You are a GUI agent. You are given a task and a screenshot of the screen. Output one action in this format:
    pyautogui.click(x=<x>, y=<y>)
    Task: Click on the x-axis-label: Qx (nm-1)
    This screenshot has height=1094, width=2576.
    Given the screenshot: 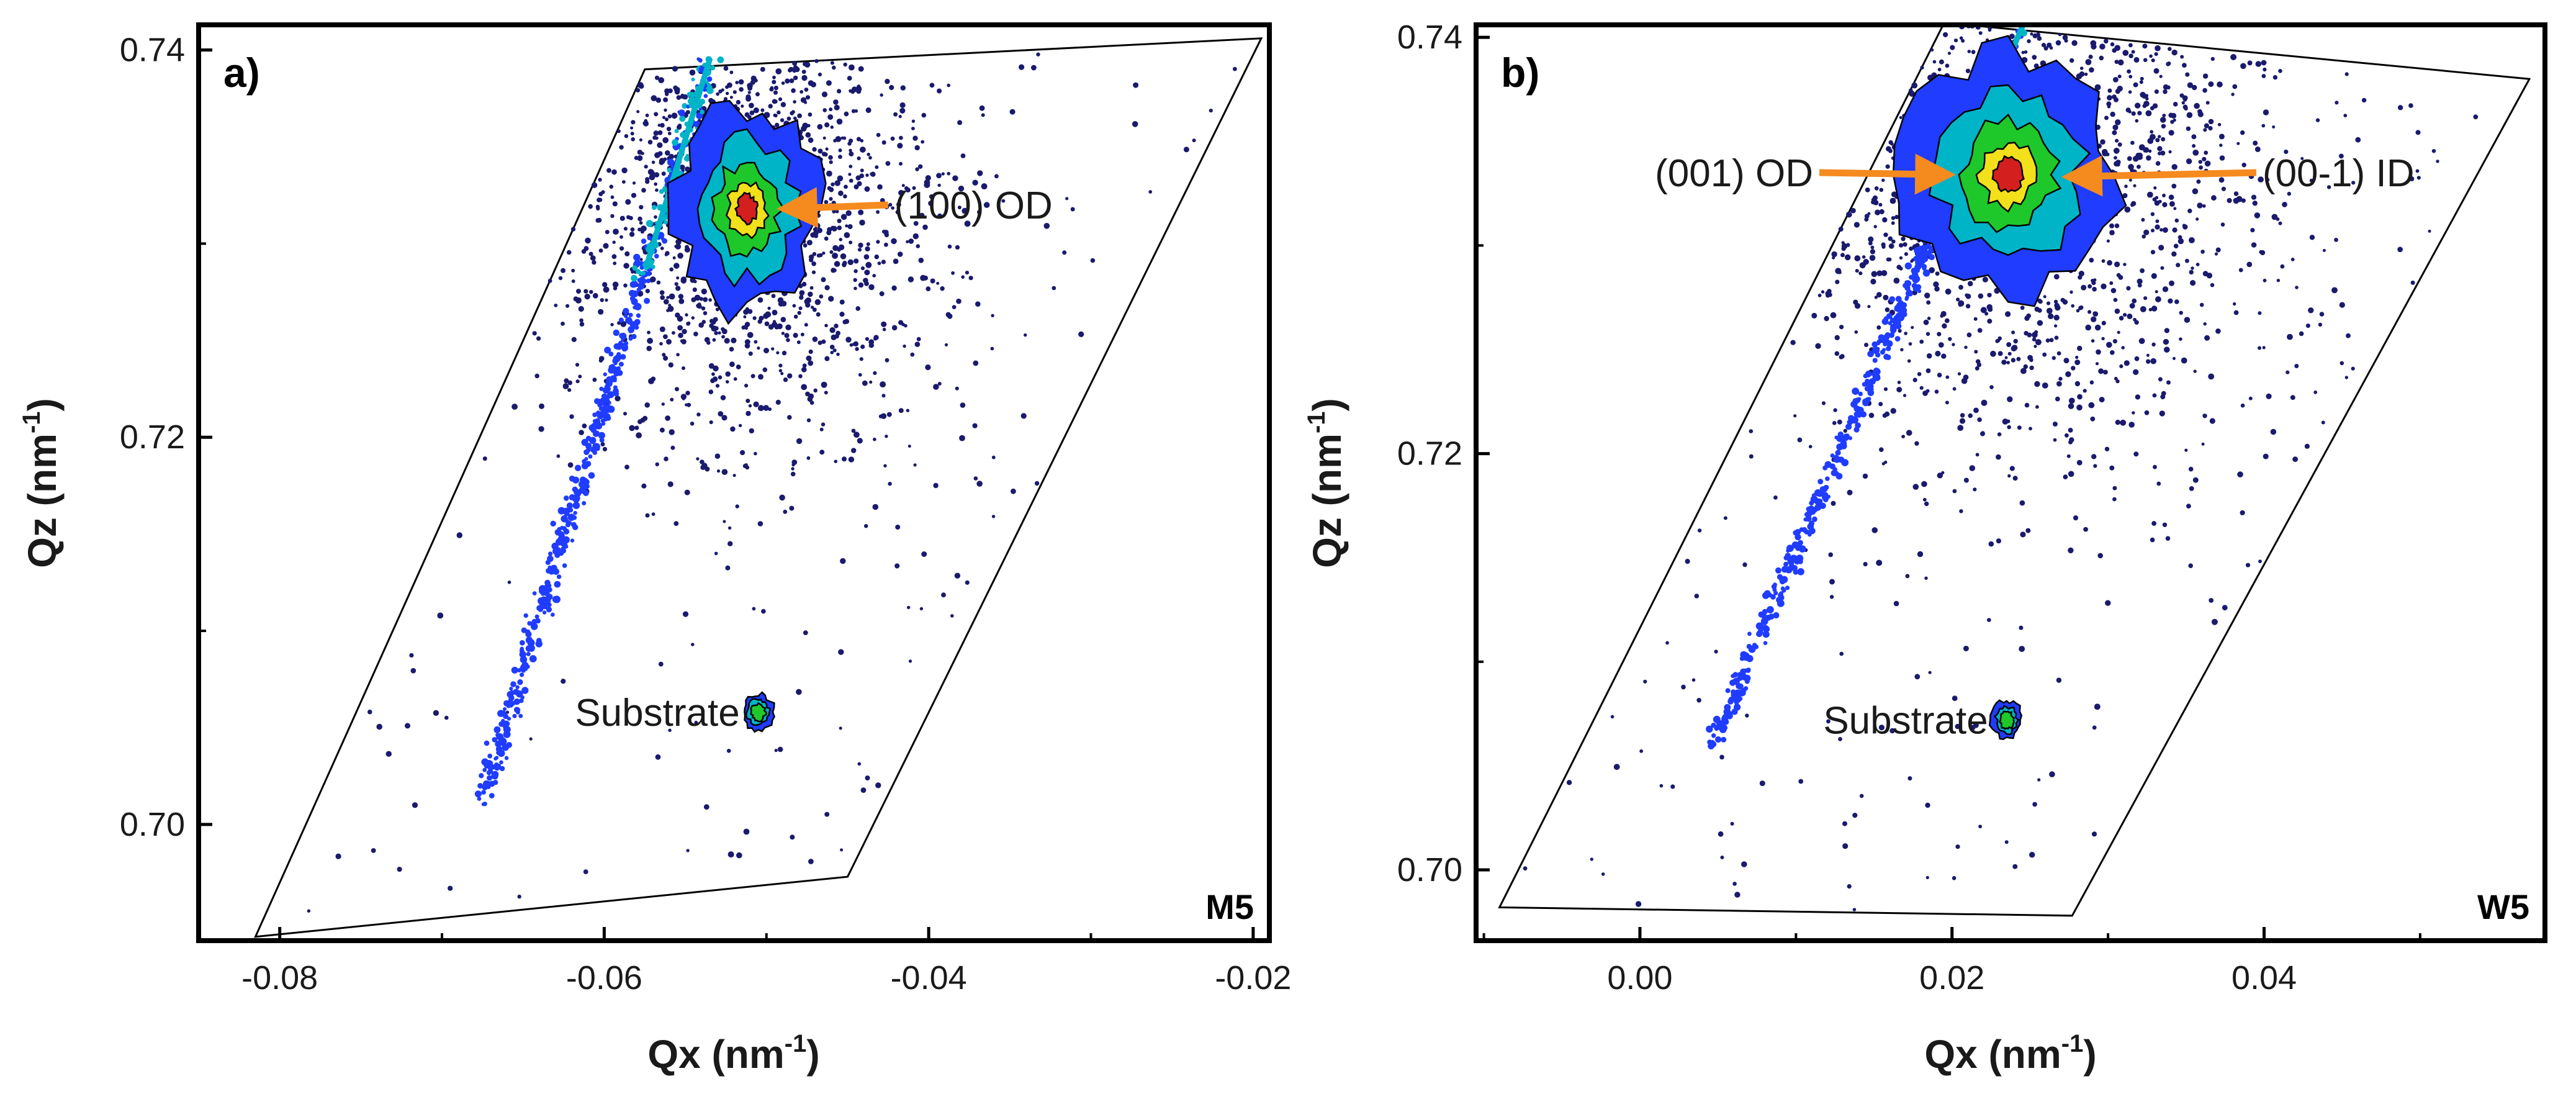 What is the action you would take?
    pyautogui.click(x=733, y=1053)
    